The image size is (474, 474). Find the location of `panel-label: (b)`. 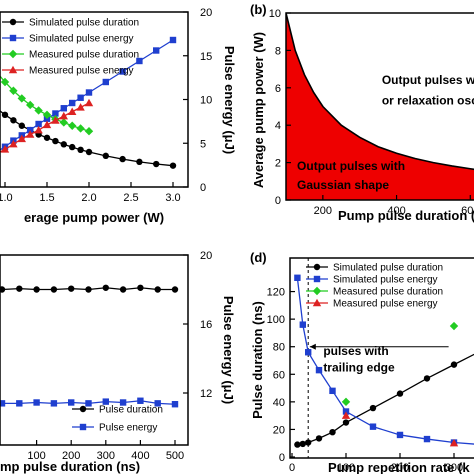

panel-label: (b) is located at coordinates (258, 9).